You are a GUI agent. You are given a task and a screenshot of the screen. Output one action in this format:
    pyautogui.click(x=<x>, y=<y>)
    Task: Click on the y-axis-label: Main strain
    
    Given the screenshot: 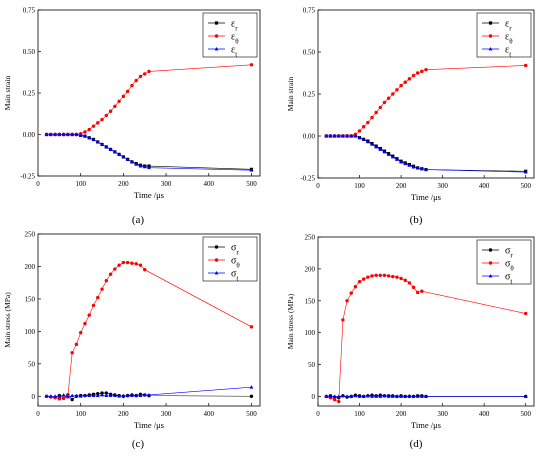 What is the action you would take?
    pyautogui.click(x=290, y=94)
    